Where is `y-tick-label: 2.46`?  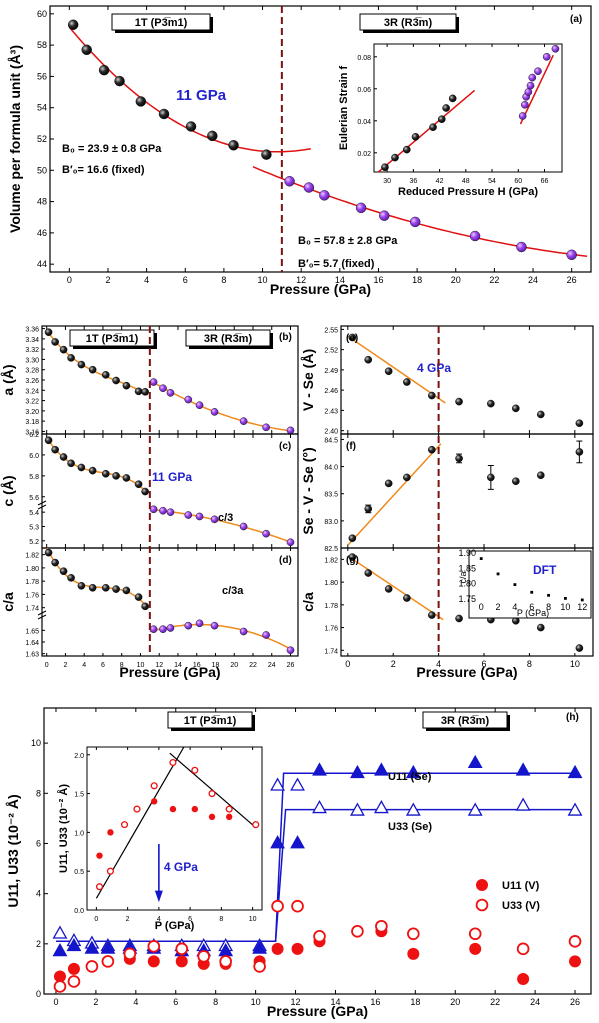 y-tick-label: 2.46 is located at coordinates (331, 391).